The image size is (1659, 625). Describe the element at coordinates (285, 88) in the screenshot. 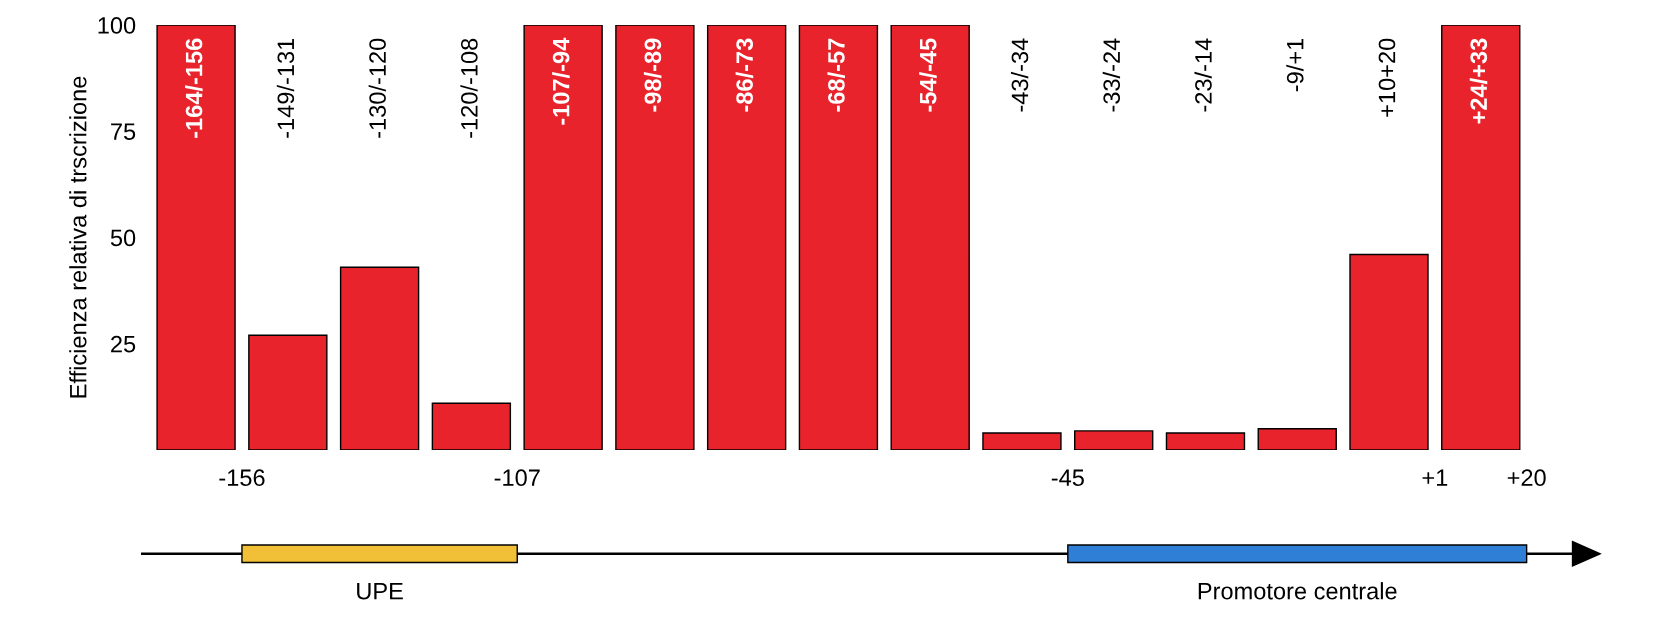

I see `x-tick-label: -149/-131` at that location.